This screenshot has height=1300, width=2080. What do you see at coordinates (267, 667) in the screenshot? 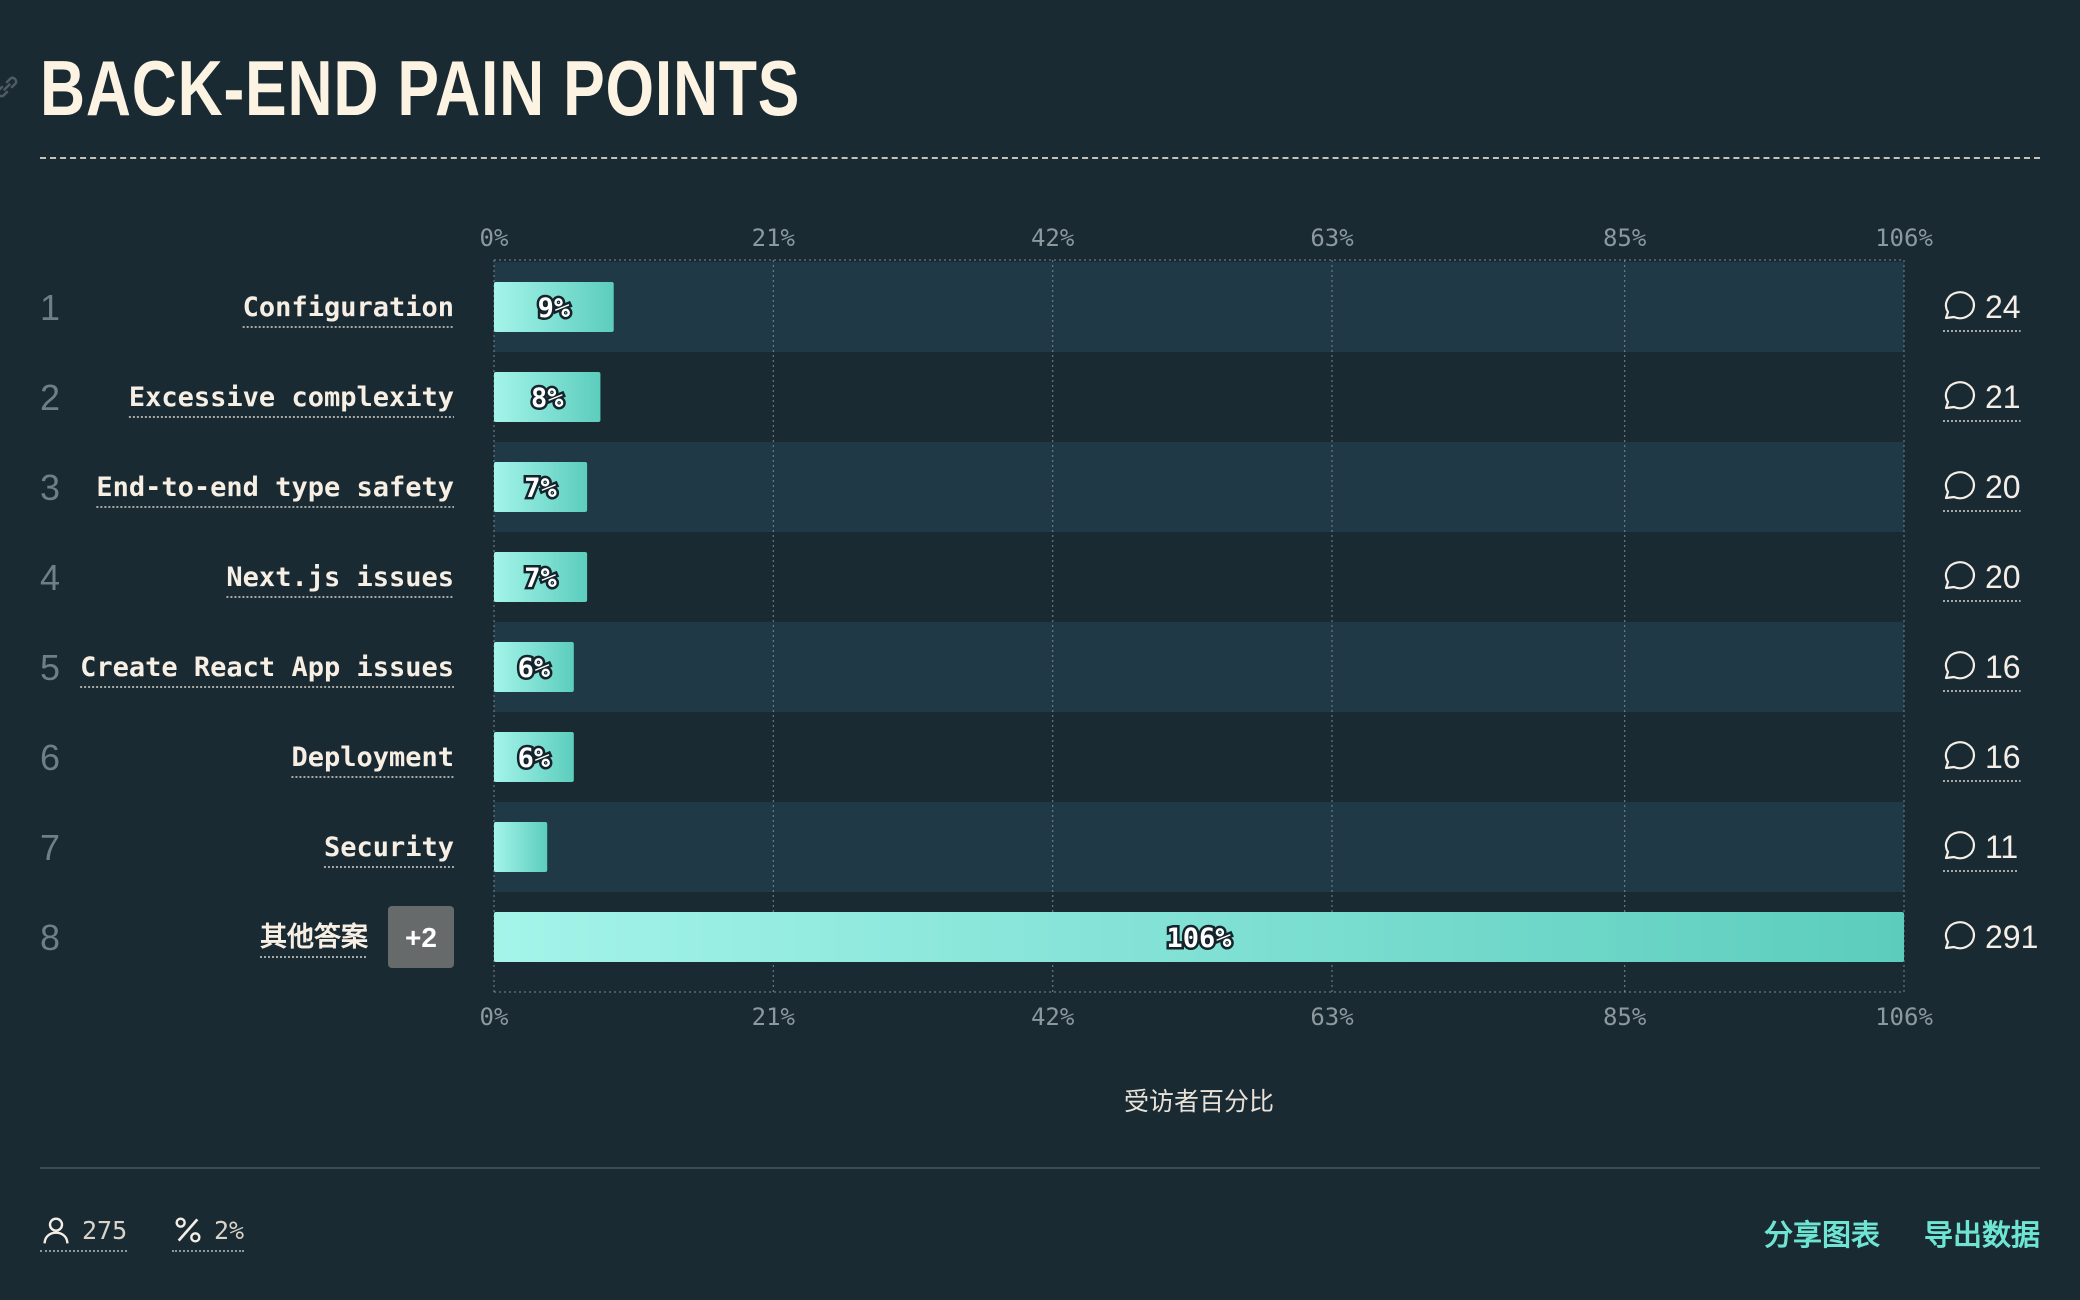
I see `row-label: Create React App issues` at bounding box center [267, 667].